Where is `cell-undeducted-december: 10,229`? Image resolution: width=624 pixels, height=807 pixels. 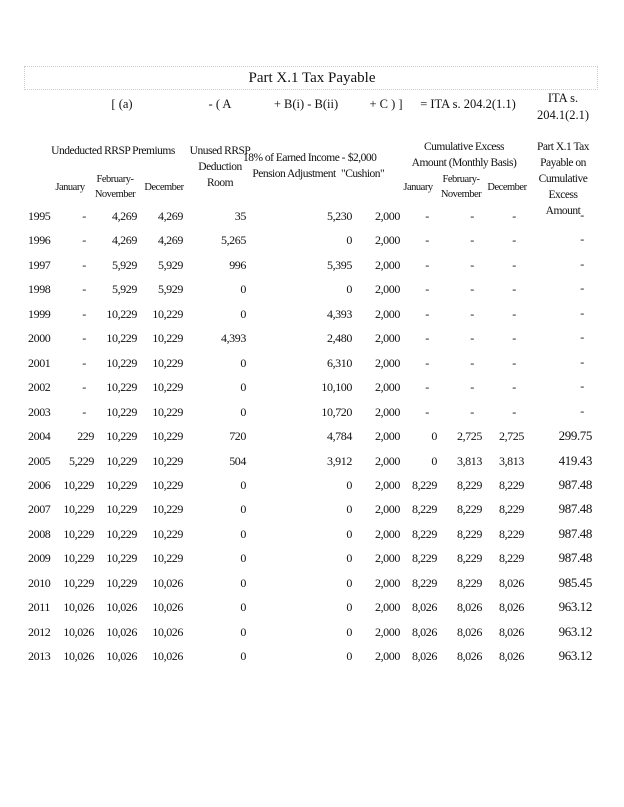
cell-undeducted-december: 10,229 is located at coordinates (167, 387).